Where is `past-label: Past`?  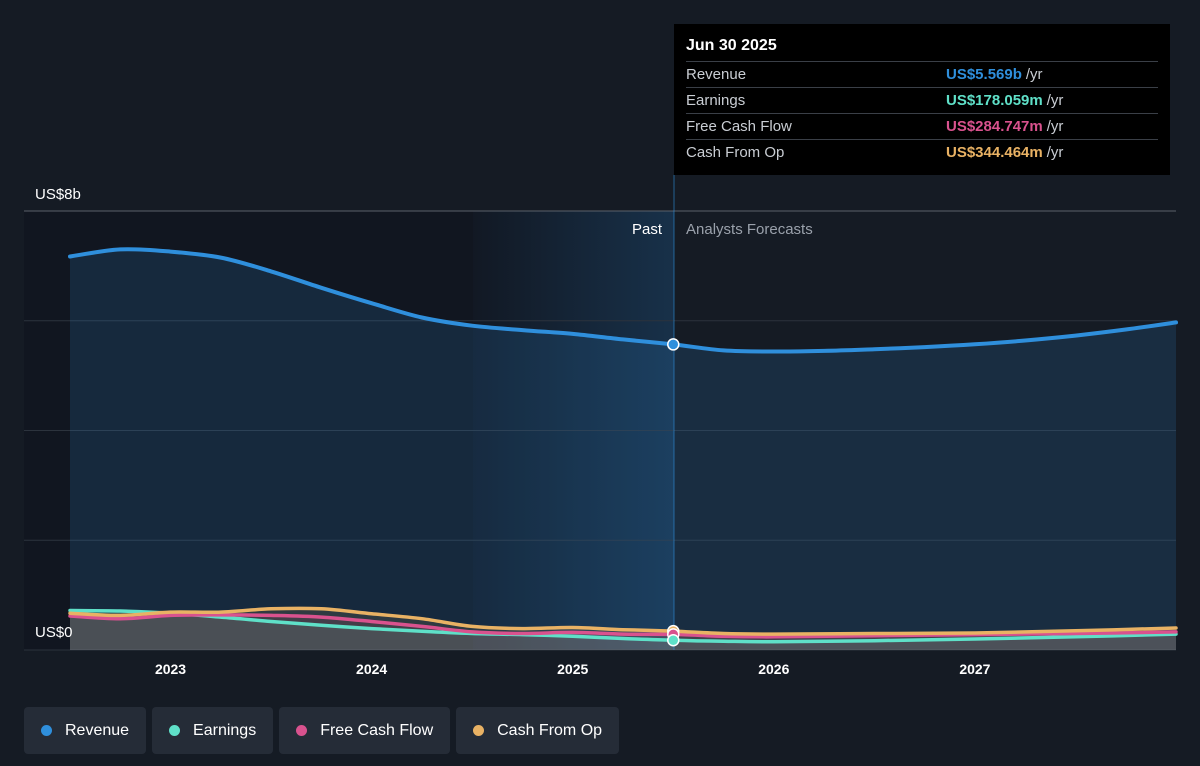 past-label: Past is located at coordinates (647, 229).